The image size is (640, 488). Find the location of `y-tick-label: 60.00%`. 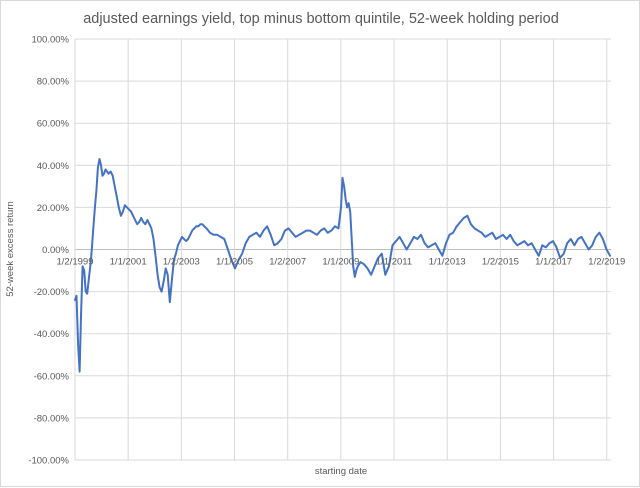

y-tick-label: 60.00% is located at coordinates (53, 124).